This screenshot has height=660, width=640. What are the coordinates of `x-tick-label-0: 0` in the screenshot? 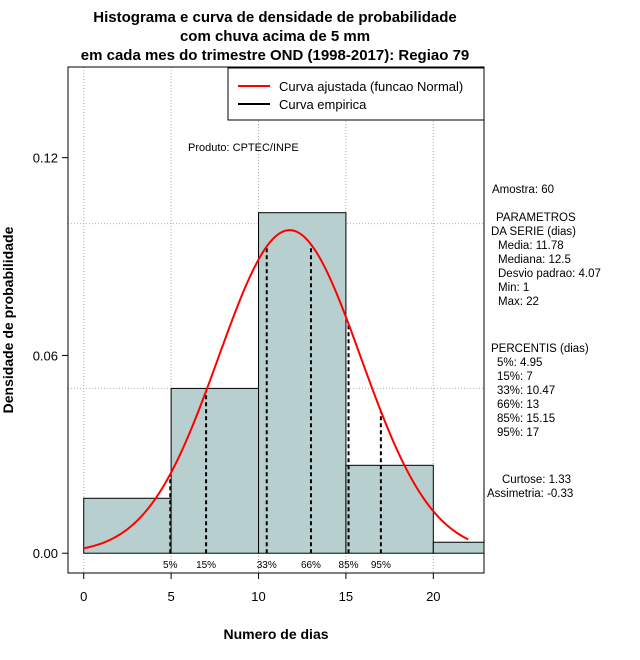 It's located at (83, 596).